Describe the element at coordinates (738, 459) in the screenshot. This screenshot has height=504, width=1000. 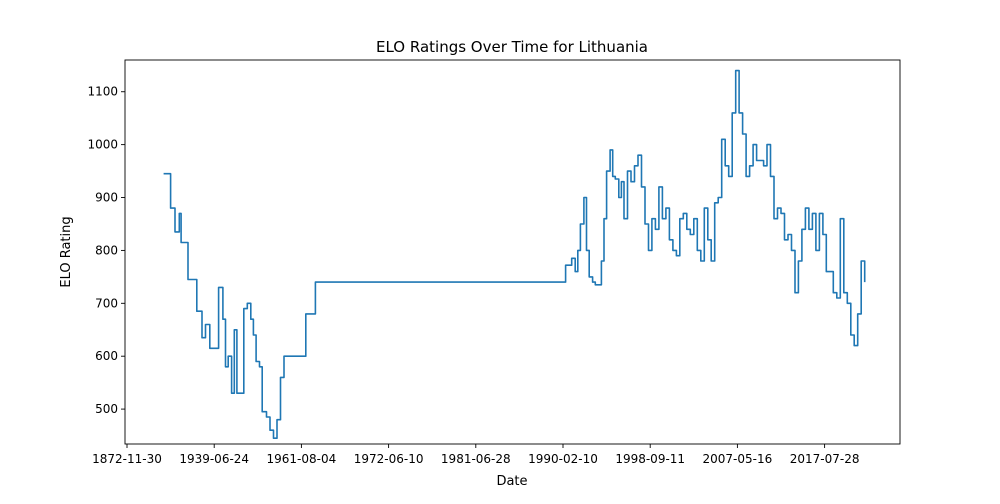
I see `x-tick-label: 2007-05-16` at that location.